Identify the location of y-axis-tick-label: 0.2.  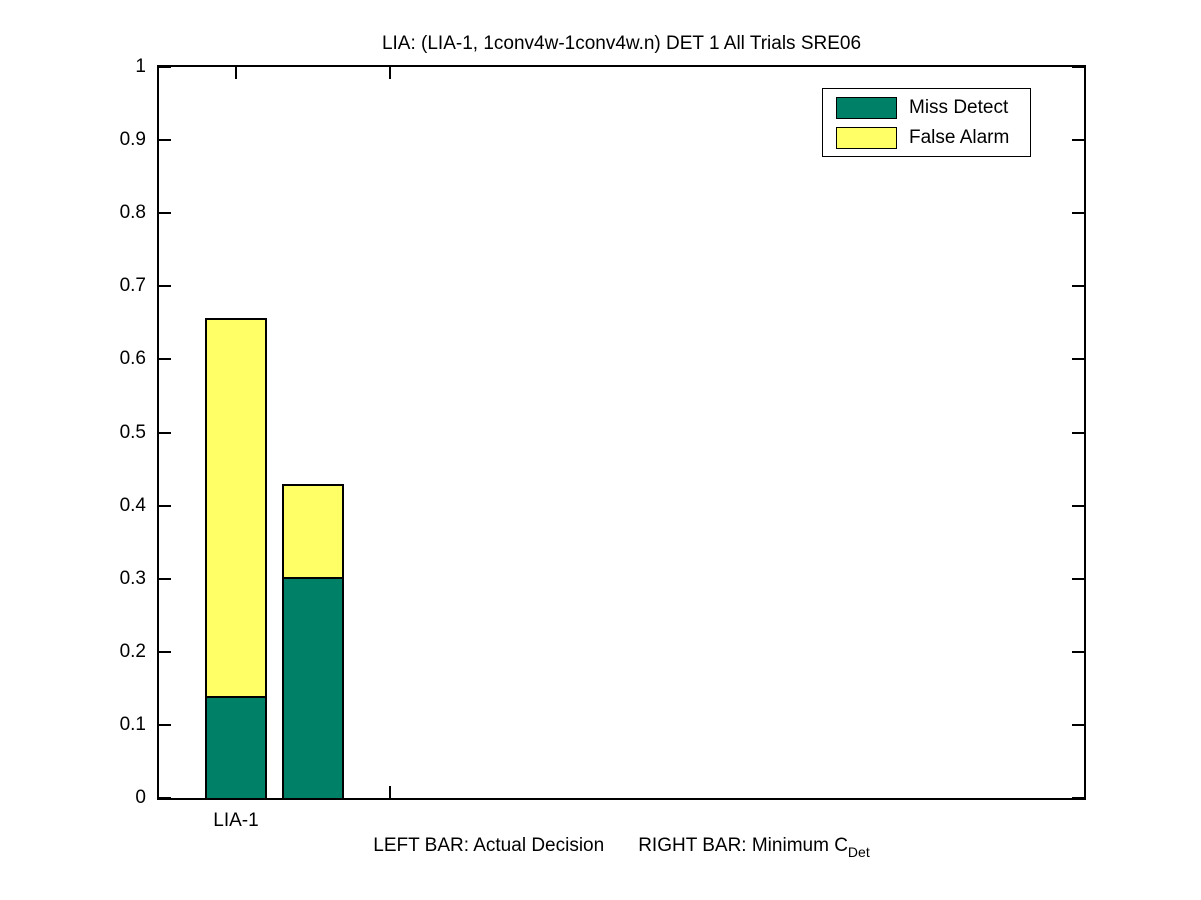
(132, 651).